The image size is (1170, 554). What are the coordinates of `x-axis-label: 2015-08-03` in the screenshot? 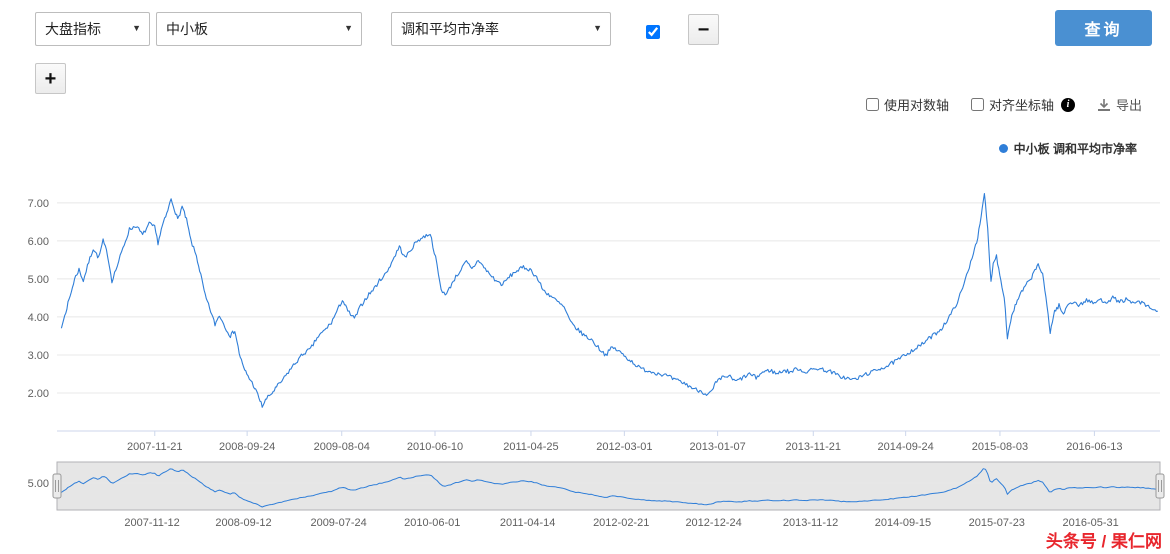 It's located at (1000, 447).